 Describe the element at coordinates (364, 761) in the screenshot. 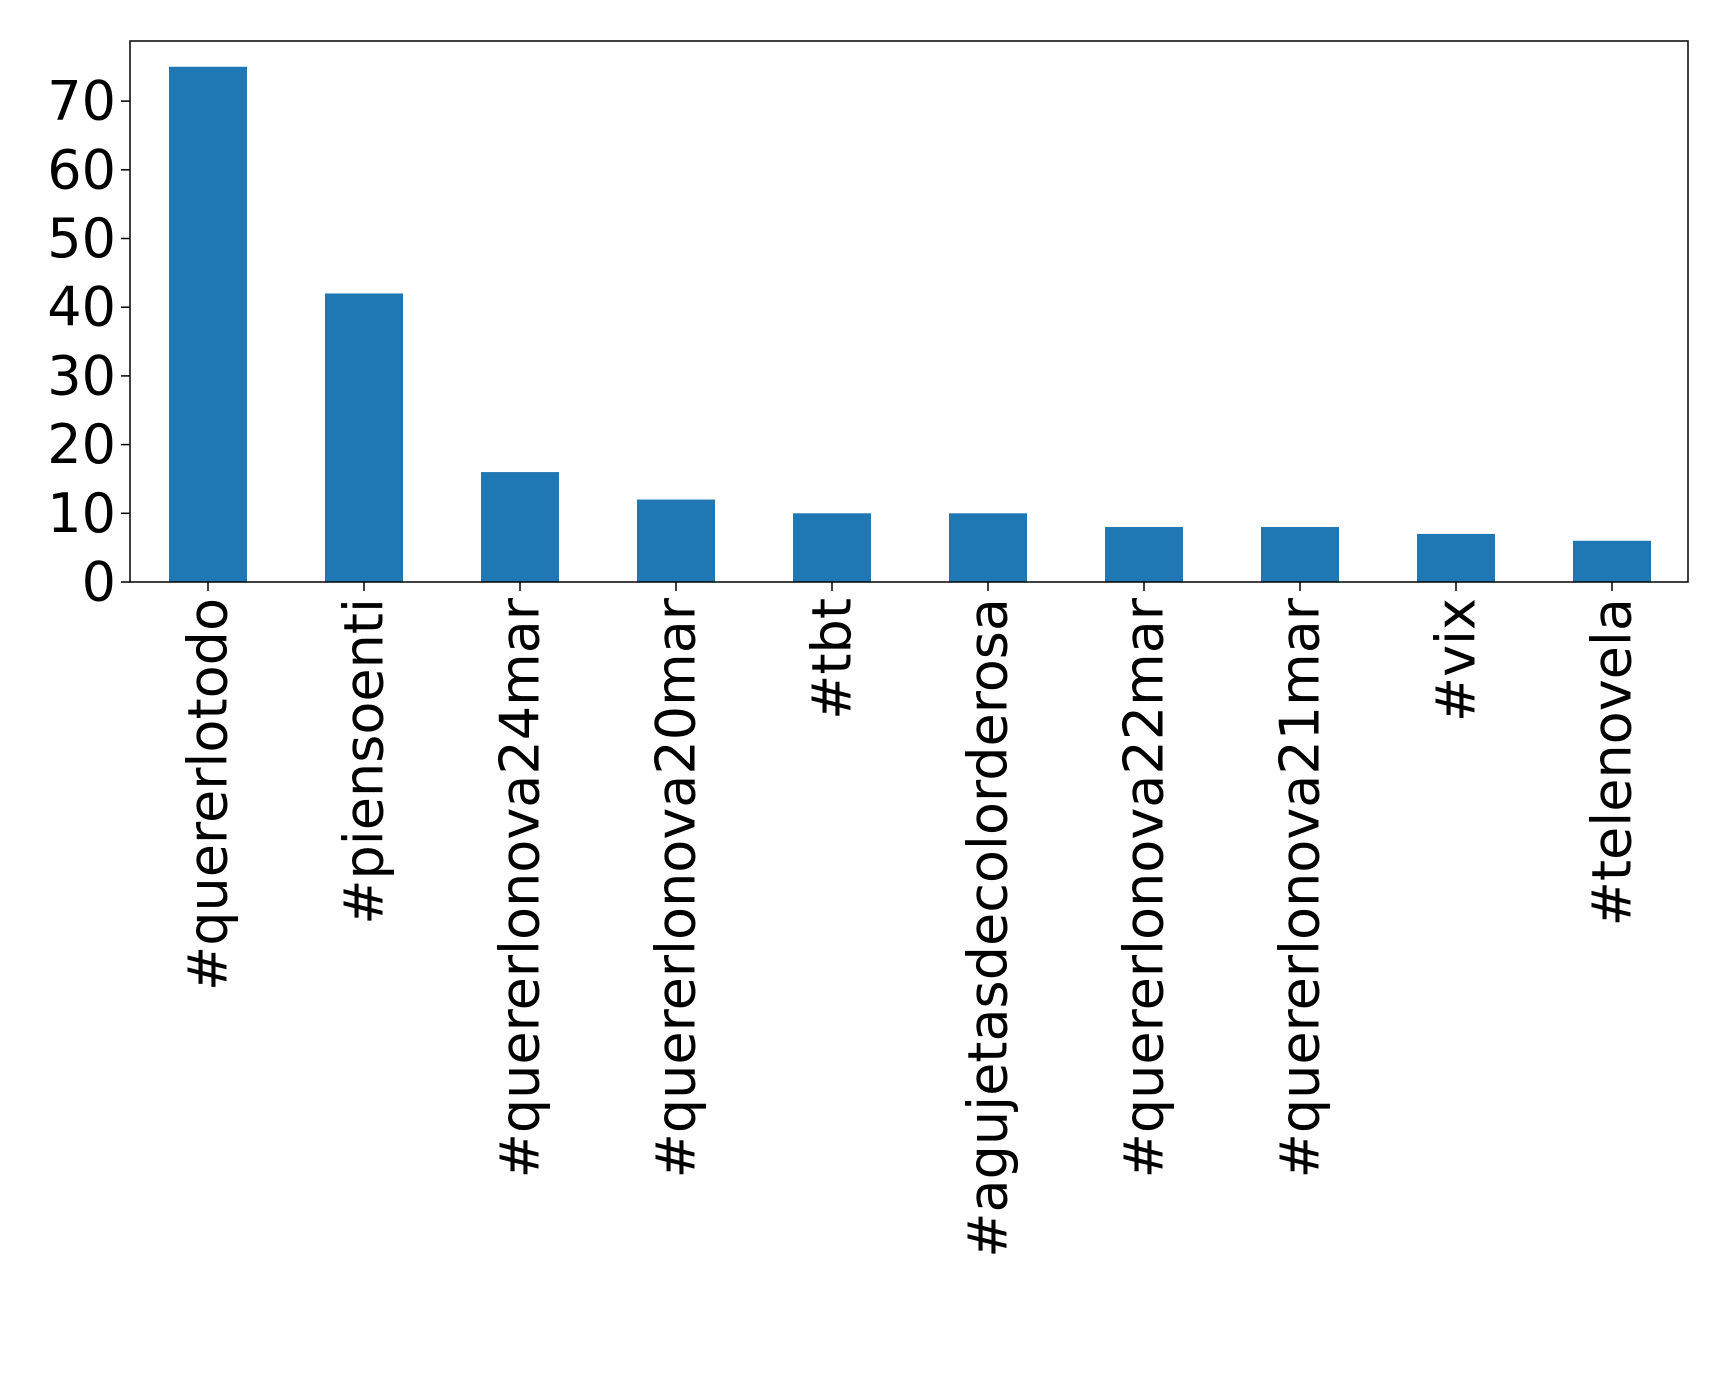

I see `x-tick-label: #piensoenti` at that location.